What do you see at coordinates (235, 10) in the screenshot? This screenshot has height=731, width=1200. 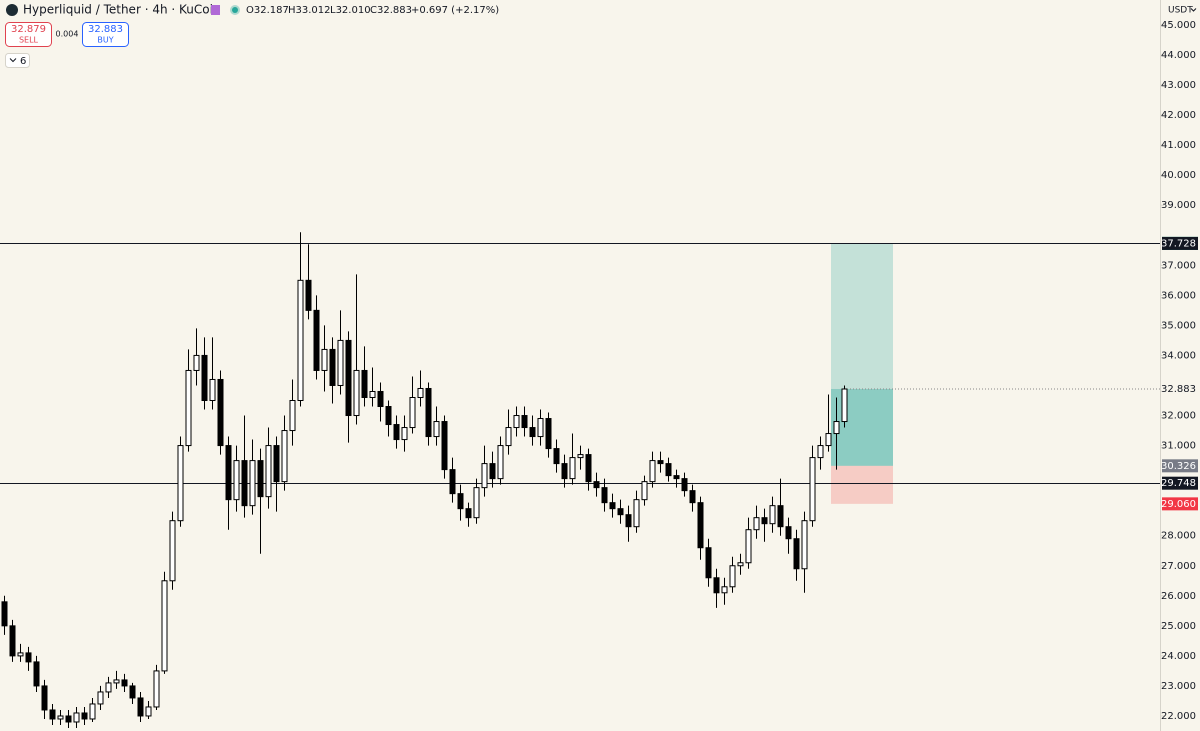 I see `status-dot` at bounding box center [235, 10].